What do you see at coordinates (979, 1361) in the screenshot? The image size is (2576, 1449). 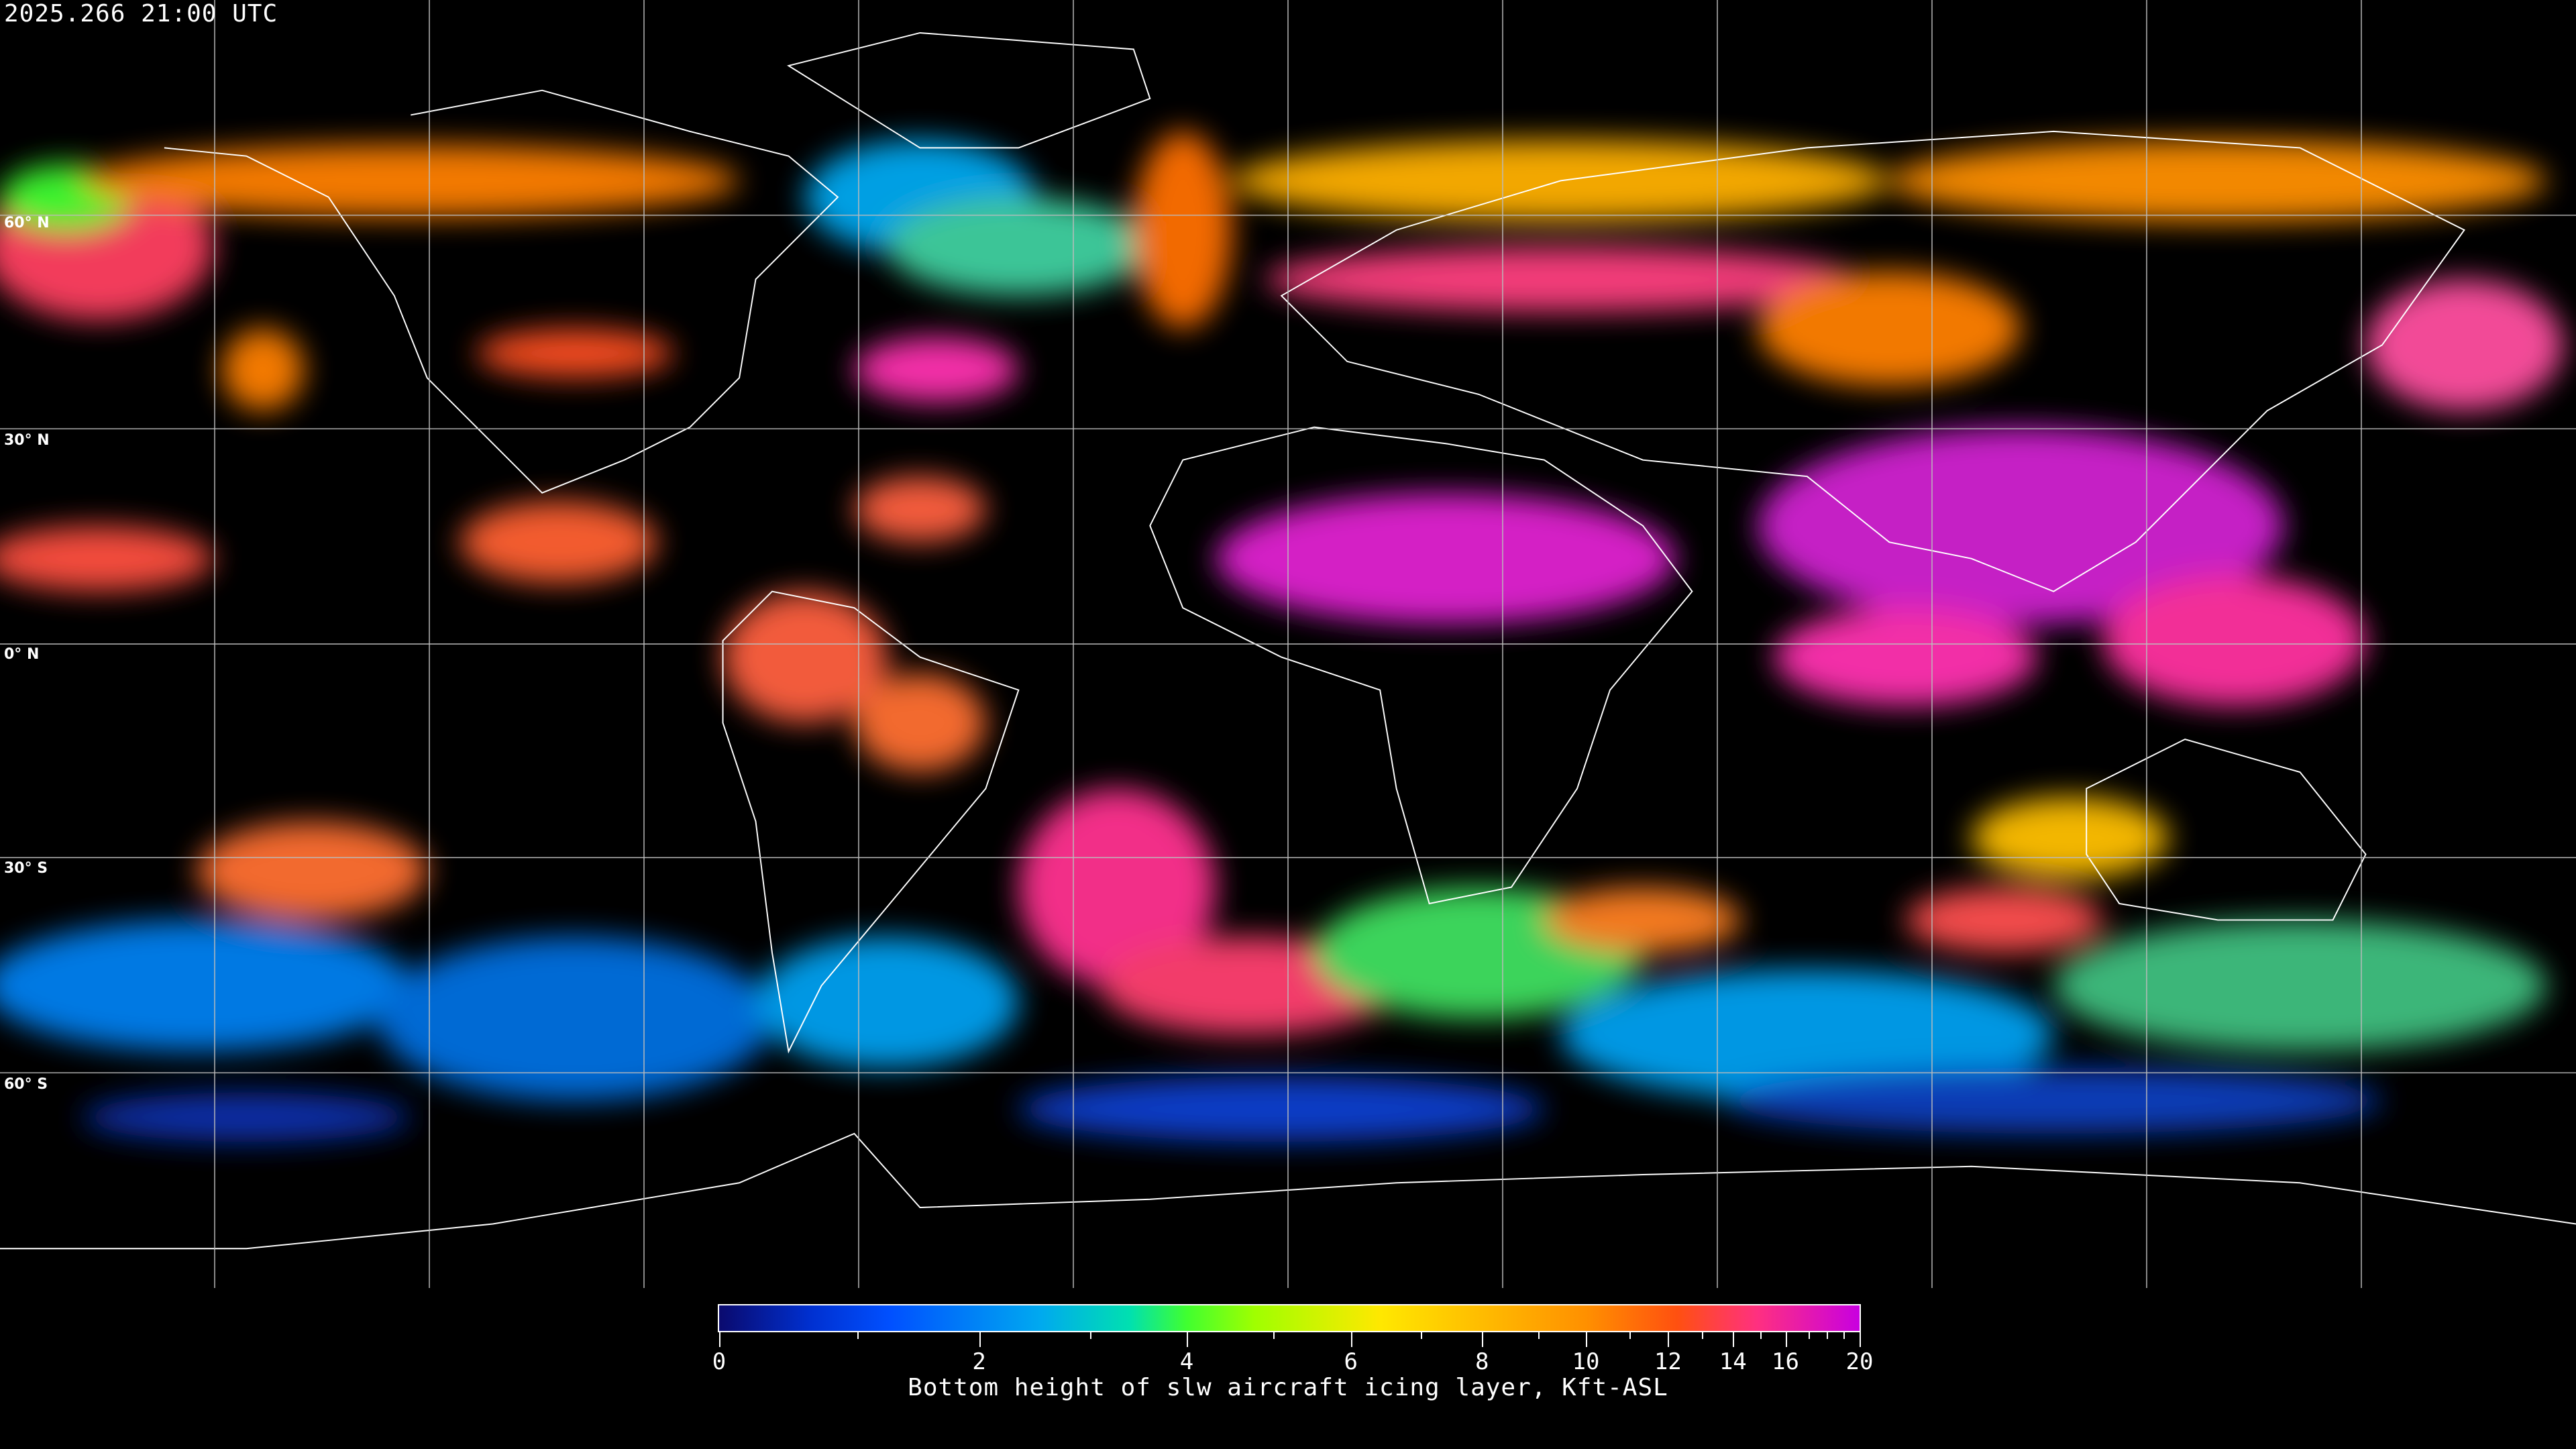 I see `colorbar-tick-label: 2` at bounding box center [979, 1361].